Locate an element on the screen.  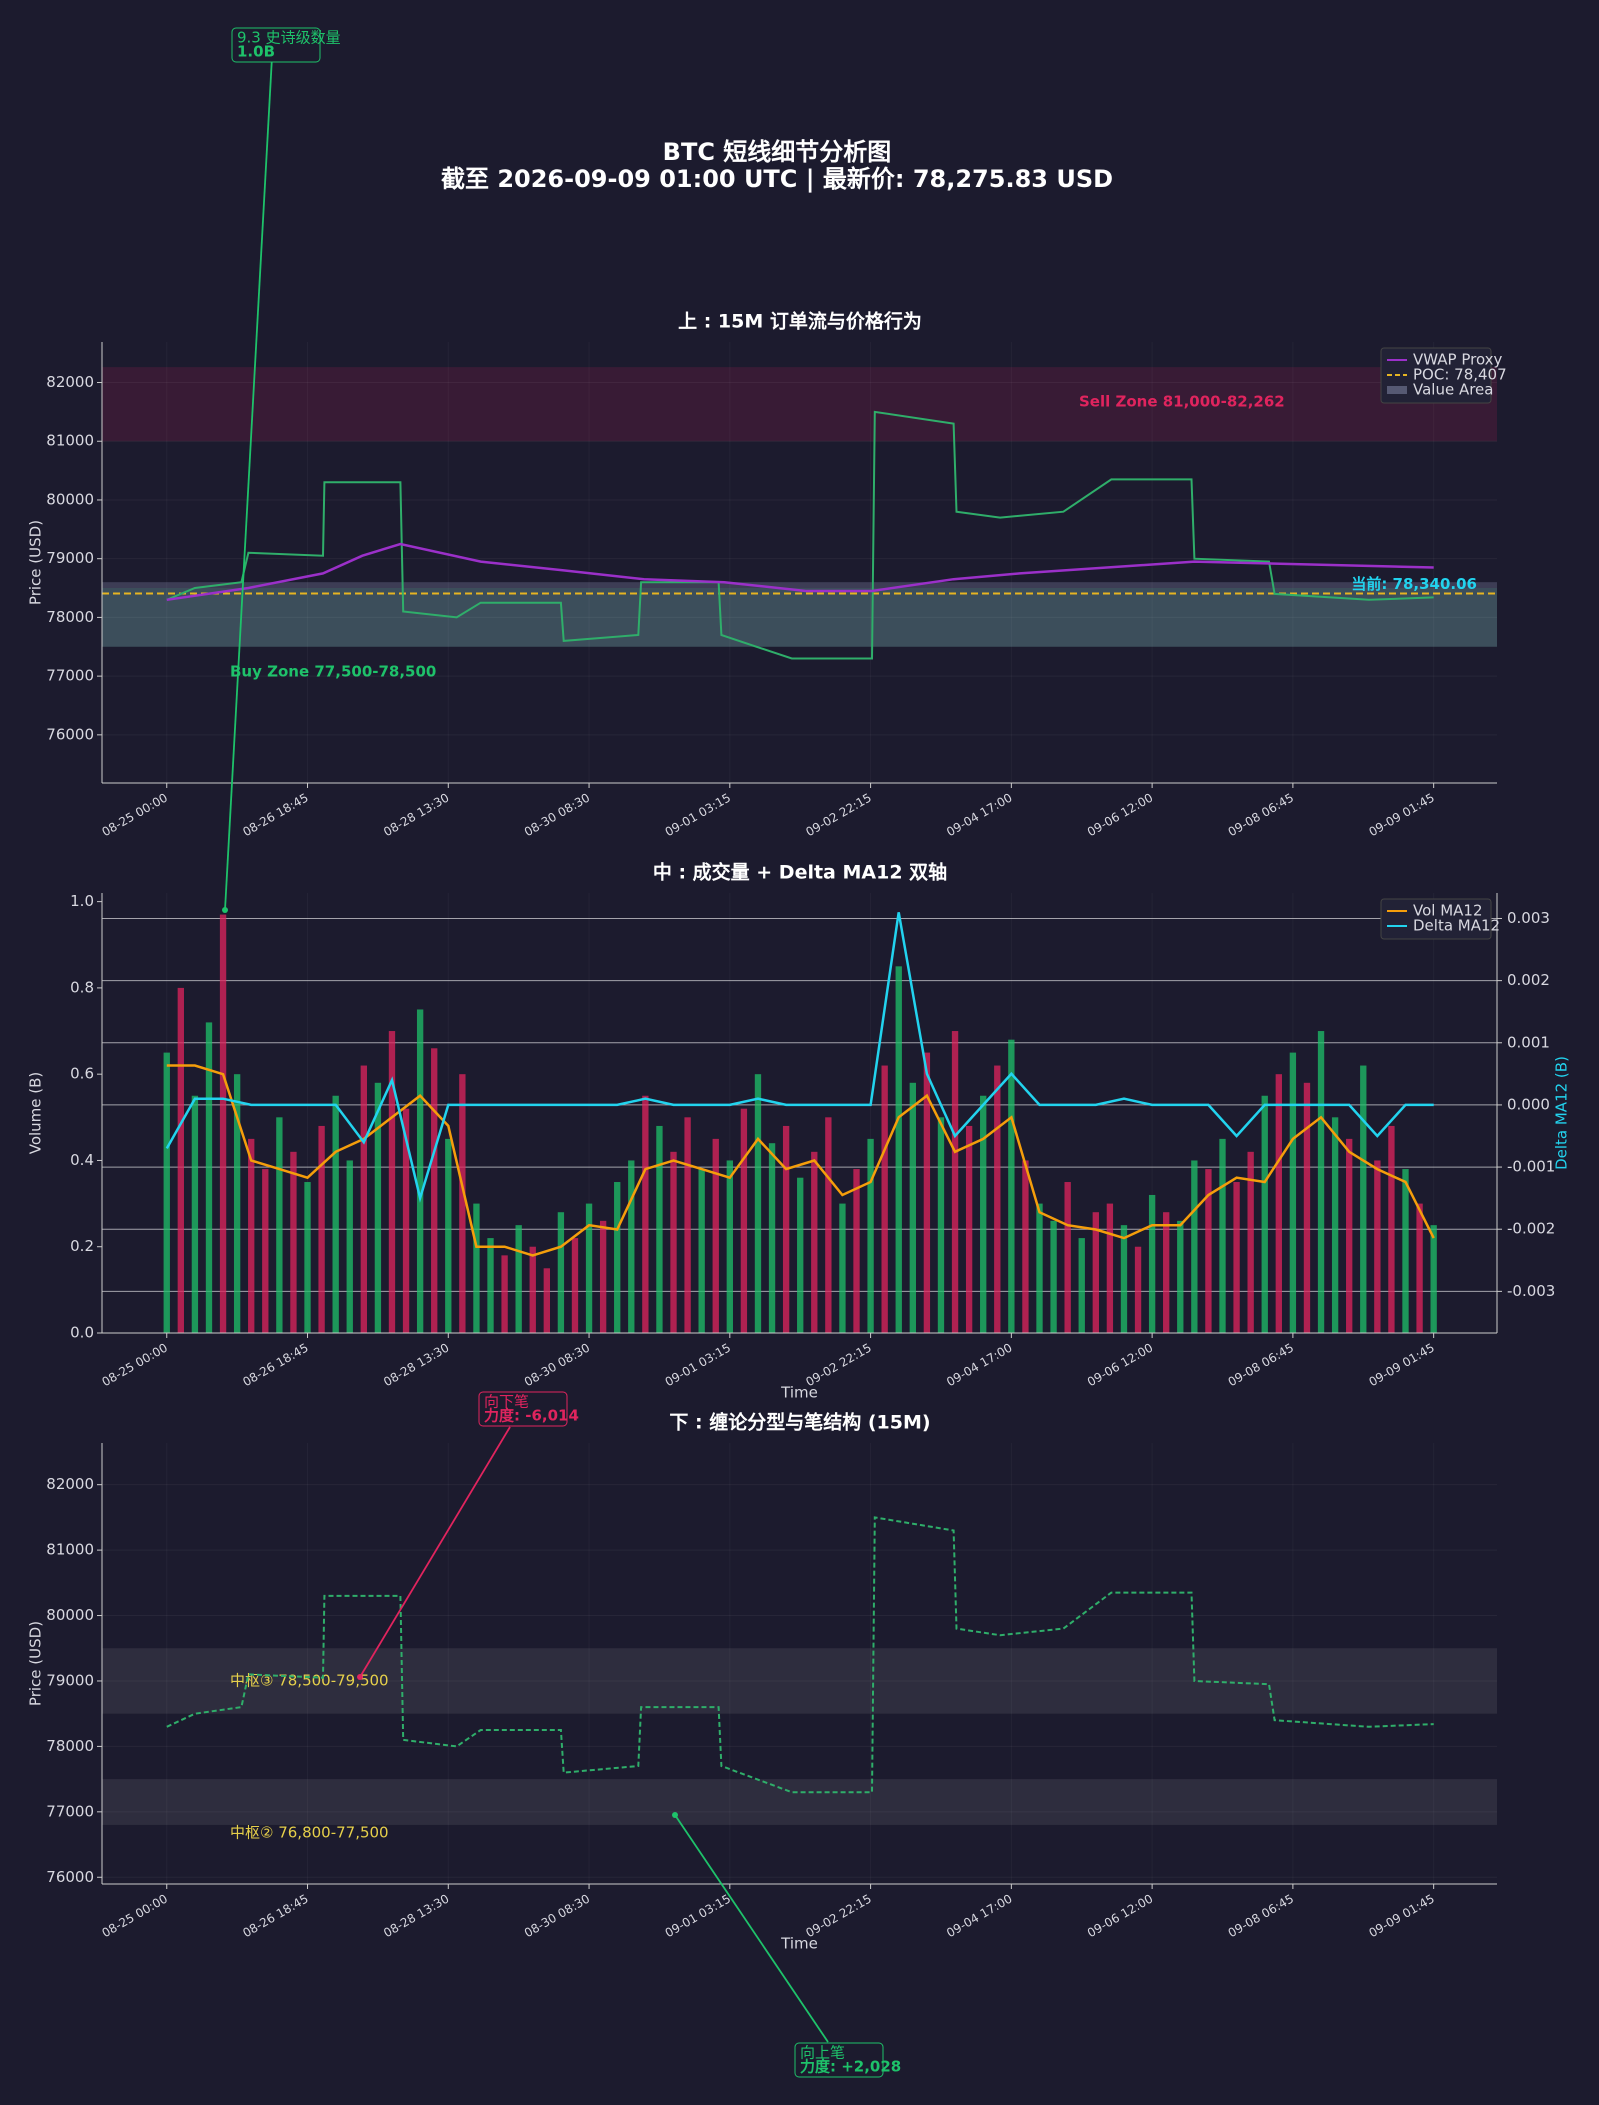
title-line: BTC 短线细节分析图 is located at coordinates (777, 152).